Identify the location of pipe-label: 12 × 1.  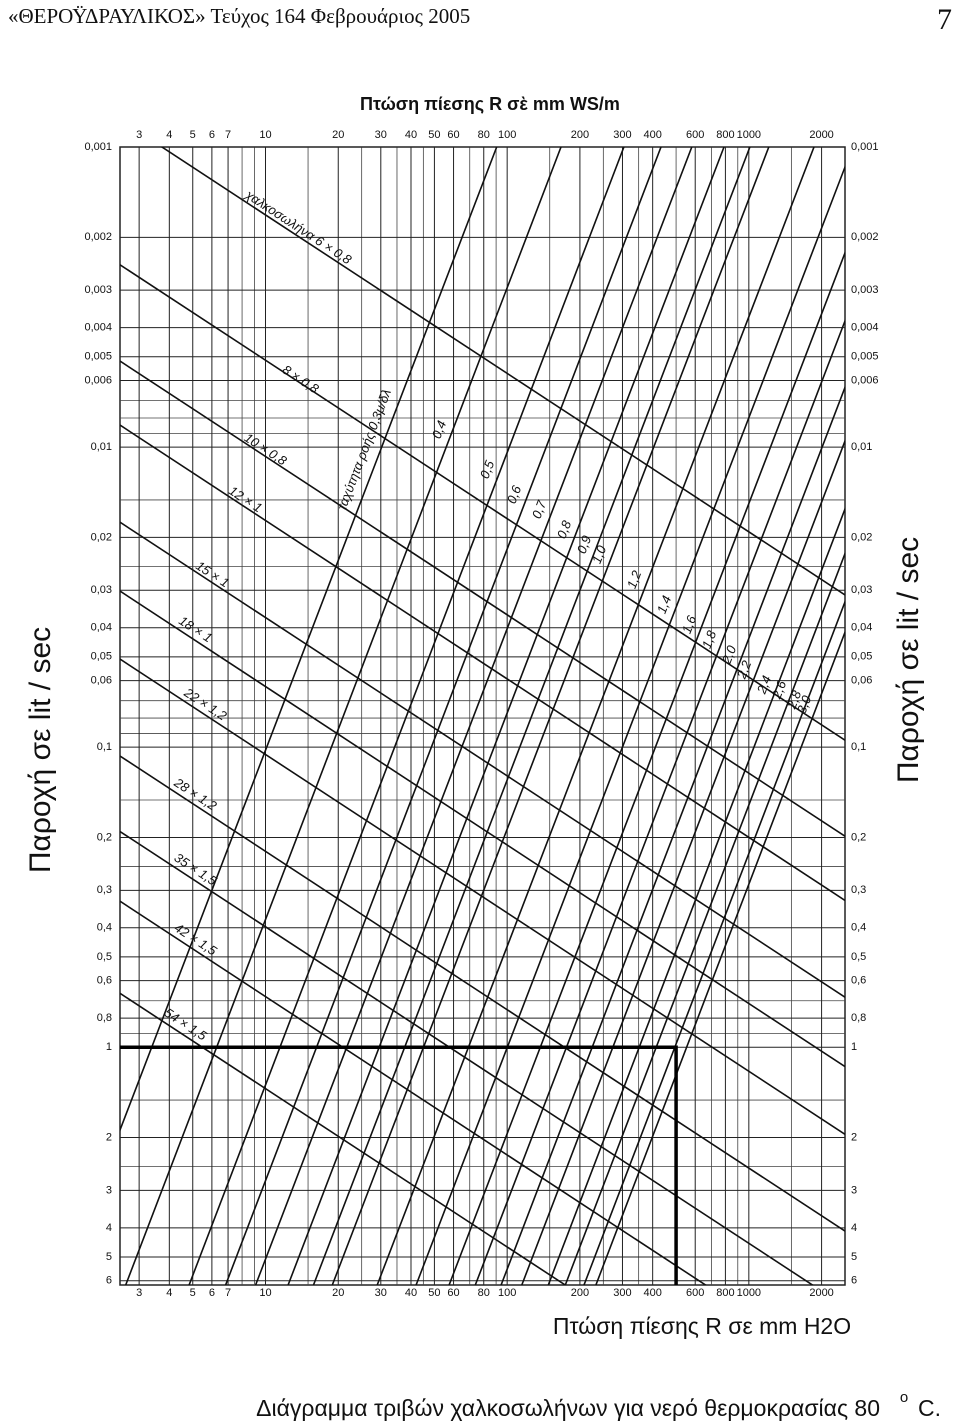
(245, 499).